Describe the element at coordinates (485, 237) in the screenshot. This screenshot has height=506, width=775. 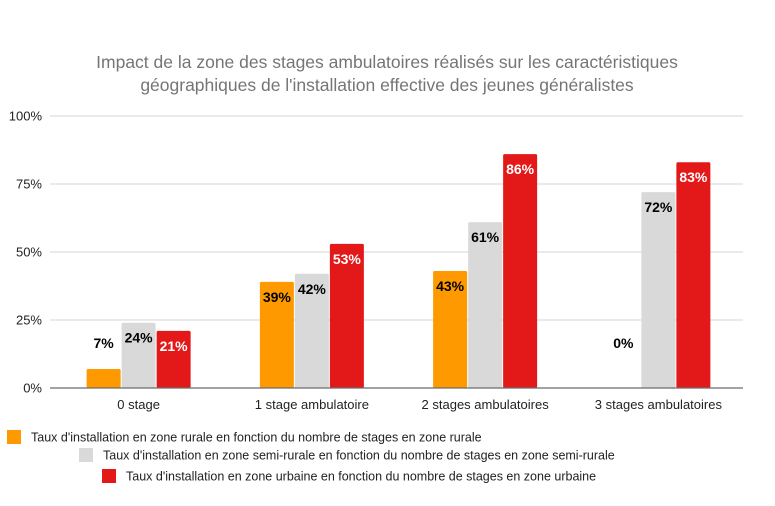
I see `data-label: 61%` at that location.